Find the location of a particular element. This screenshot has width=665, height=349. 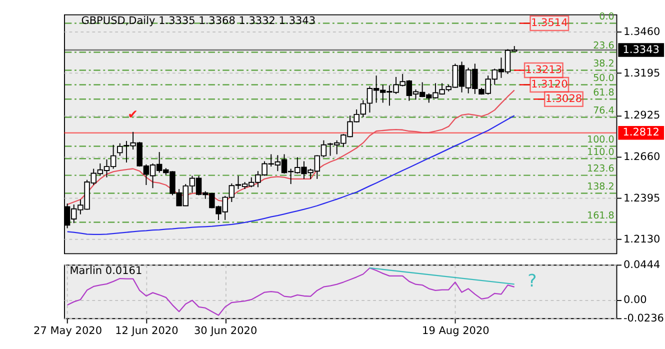

chart-title: Marlin 0.0161 is located at coordinates (106, 271).